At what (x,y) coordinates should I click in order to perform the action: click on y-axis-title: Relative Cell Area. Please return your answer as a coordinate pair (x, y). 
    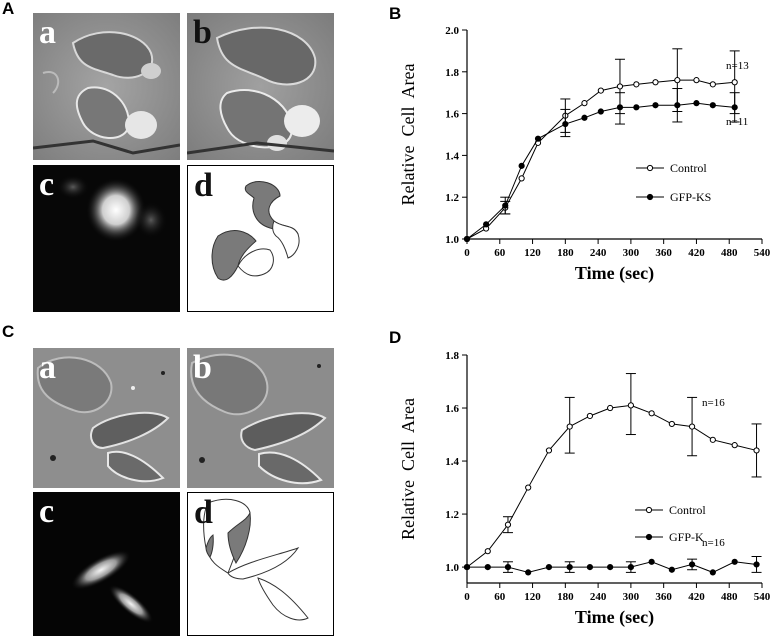
    Looking at the image, I should click on (408, 469).